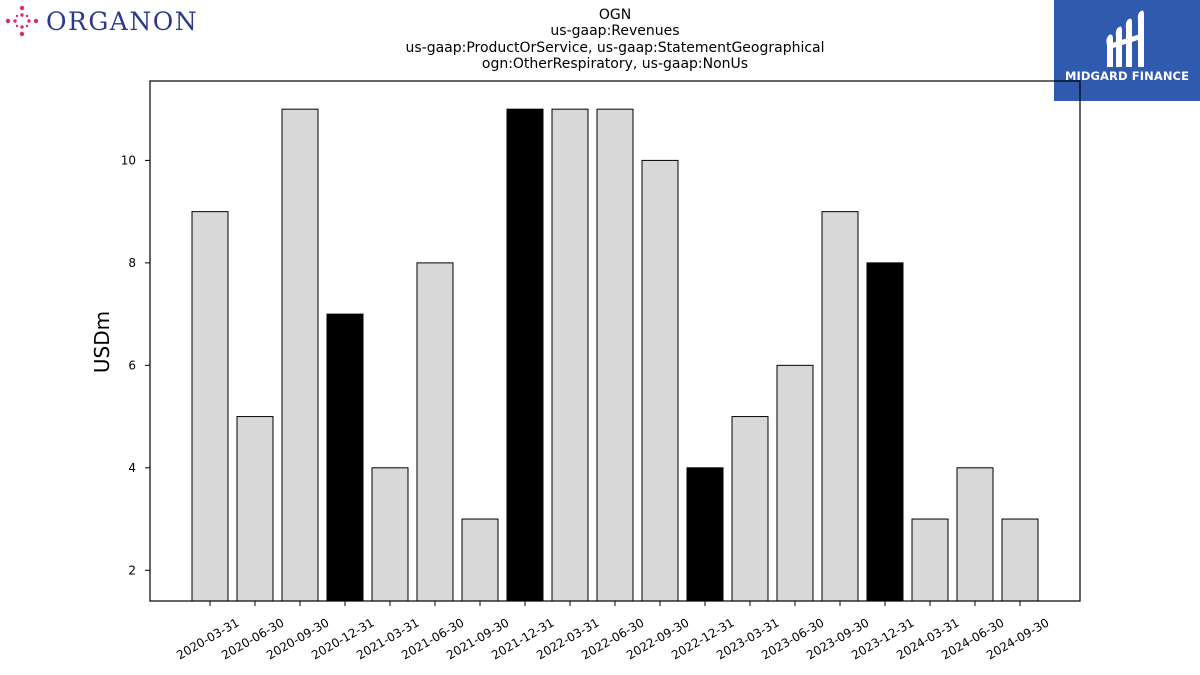  What do you see at coordinates (132, 263) in the screenshot?
I see `y-tick-label-8: 8` at bounding box center [132, 263].